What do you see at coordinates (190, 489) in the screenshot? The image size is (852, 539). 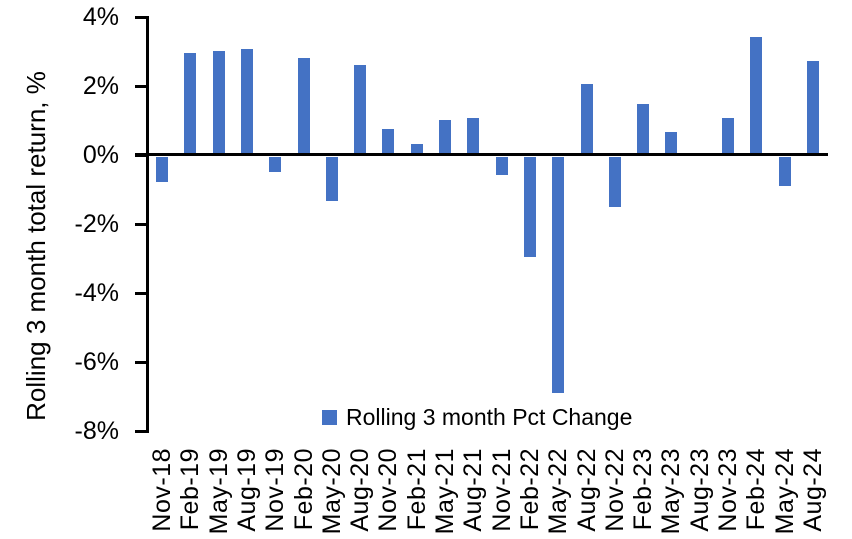 I see `x-tick-label: Feb-19` at bounding box center [190, 489].